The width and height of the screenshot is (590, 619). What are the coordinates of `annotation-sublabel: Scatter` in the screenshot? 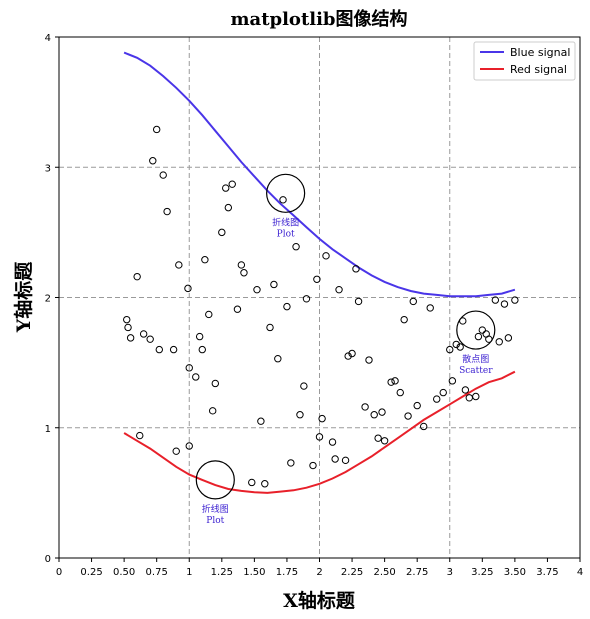 It's located at (476, 371).